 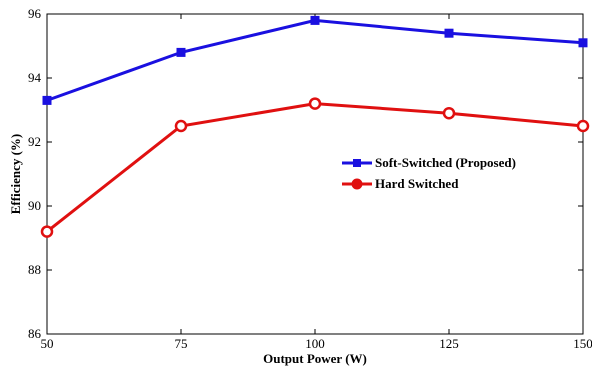 I want to click on x-axis-title: Output Power (W), so click(x=315, y=358).